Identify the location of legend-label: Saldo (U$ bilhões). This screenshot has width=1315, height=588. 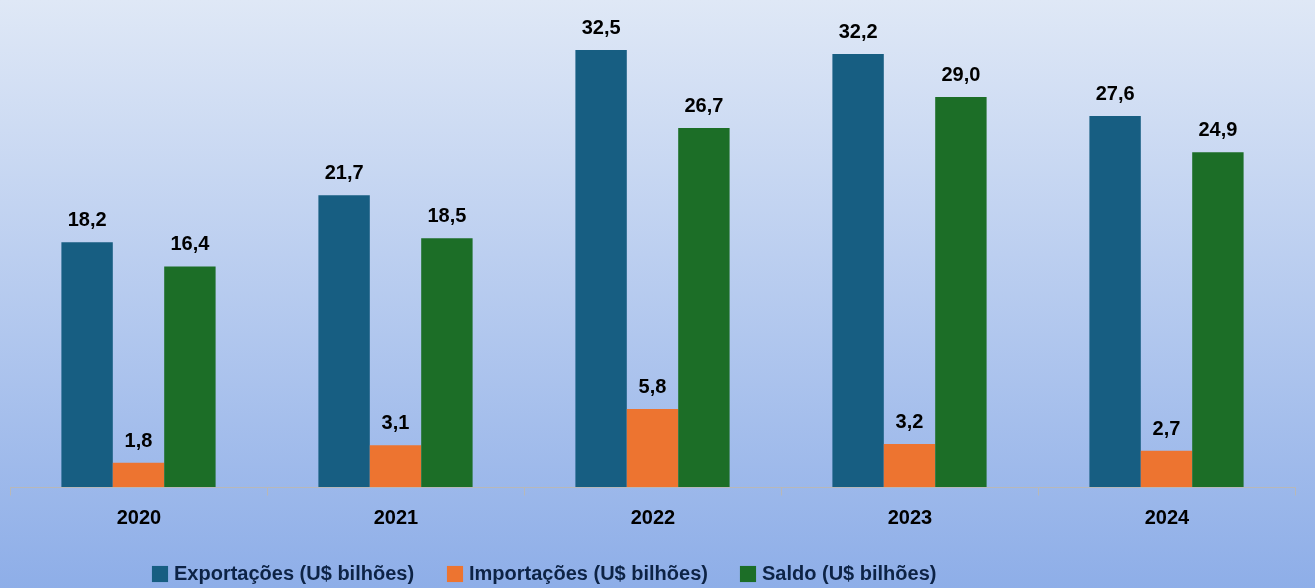
(849, 573).